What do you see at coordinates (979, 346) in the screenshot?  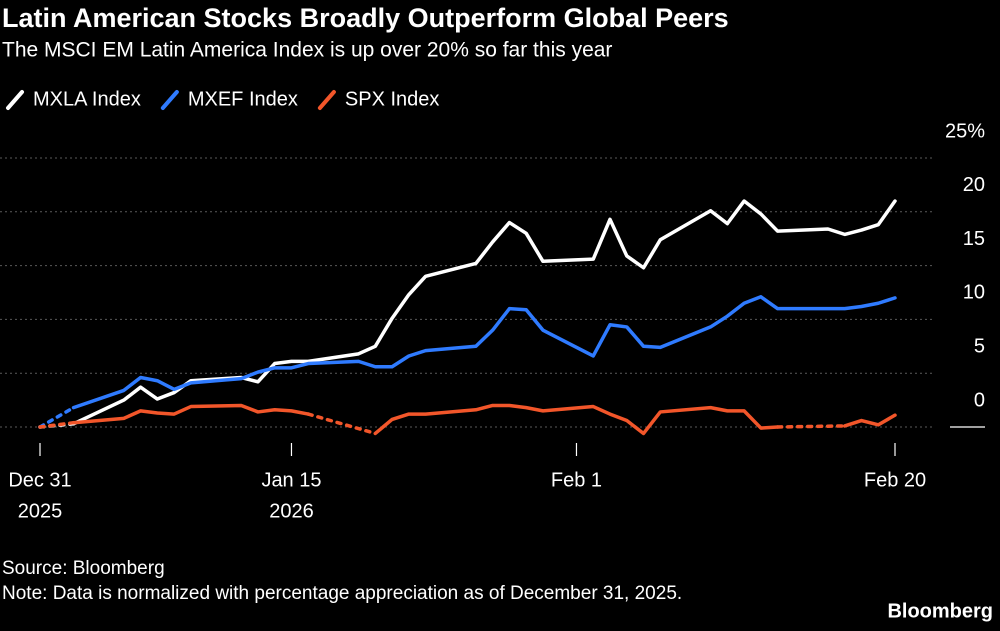 I see `y-tick-label: 5` at bounding box center [979, 346].